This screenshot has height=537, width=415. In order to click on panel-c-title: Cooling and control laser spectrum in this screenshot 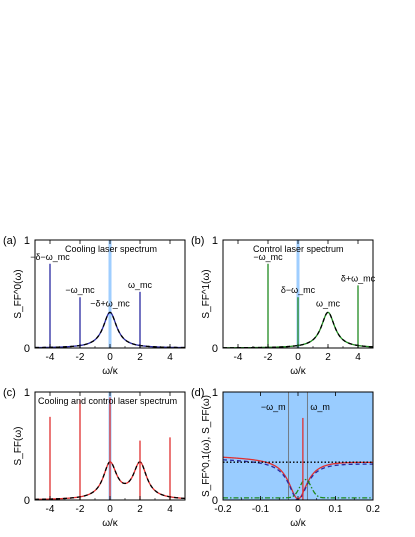, I will do `click(107, 401)`.